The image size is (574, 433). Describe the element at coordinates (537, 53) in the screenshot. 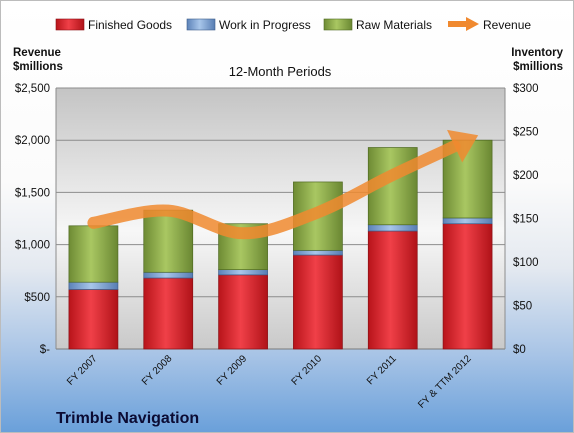

I see `right-axis-title-line1: Inventory` at that location.